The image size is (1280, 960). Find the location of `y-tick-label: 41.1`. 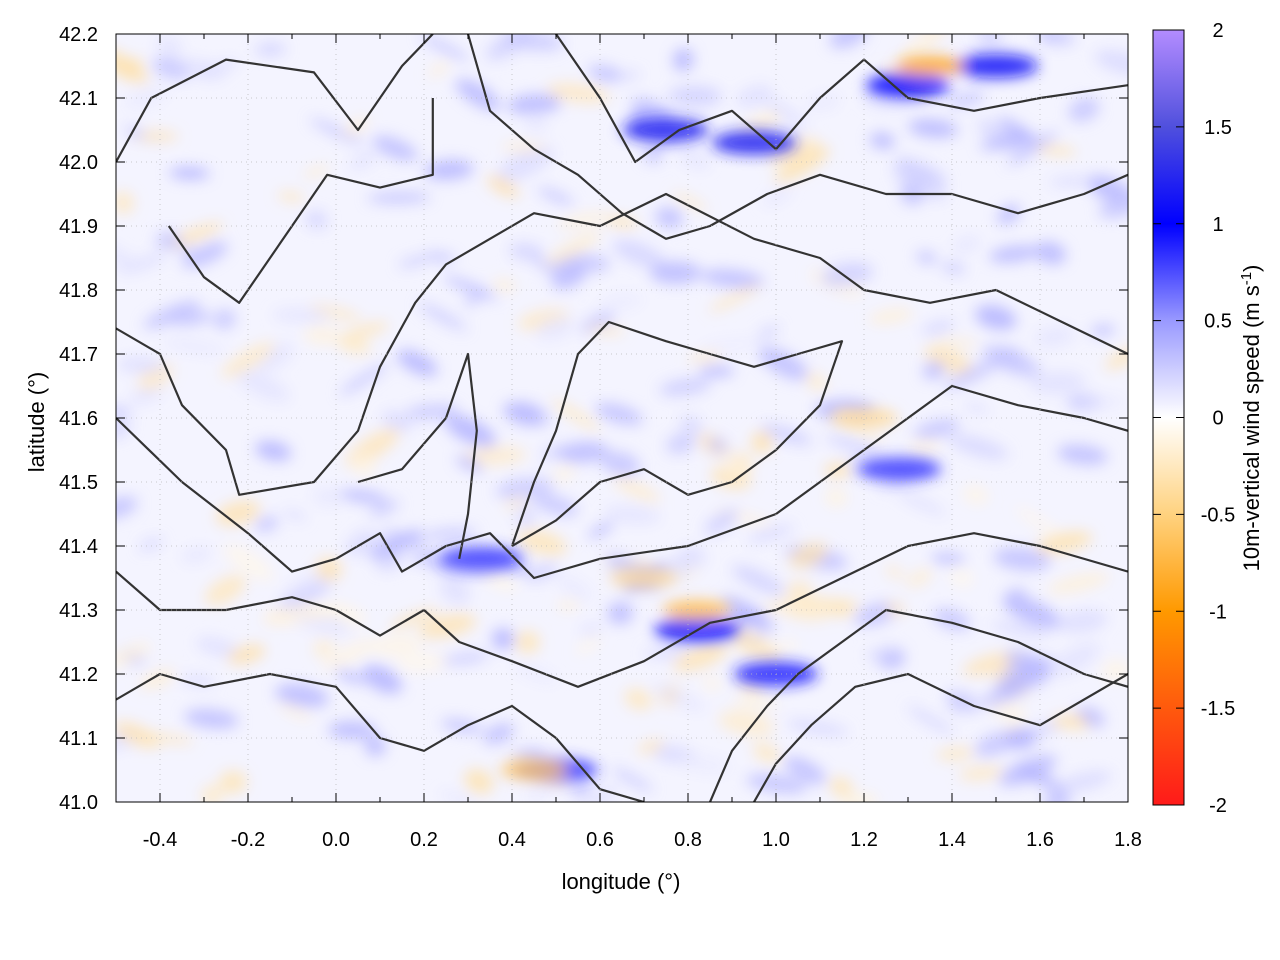

y-tick-label: 41.1 is located at coordinates (78, 739).